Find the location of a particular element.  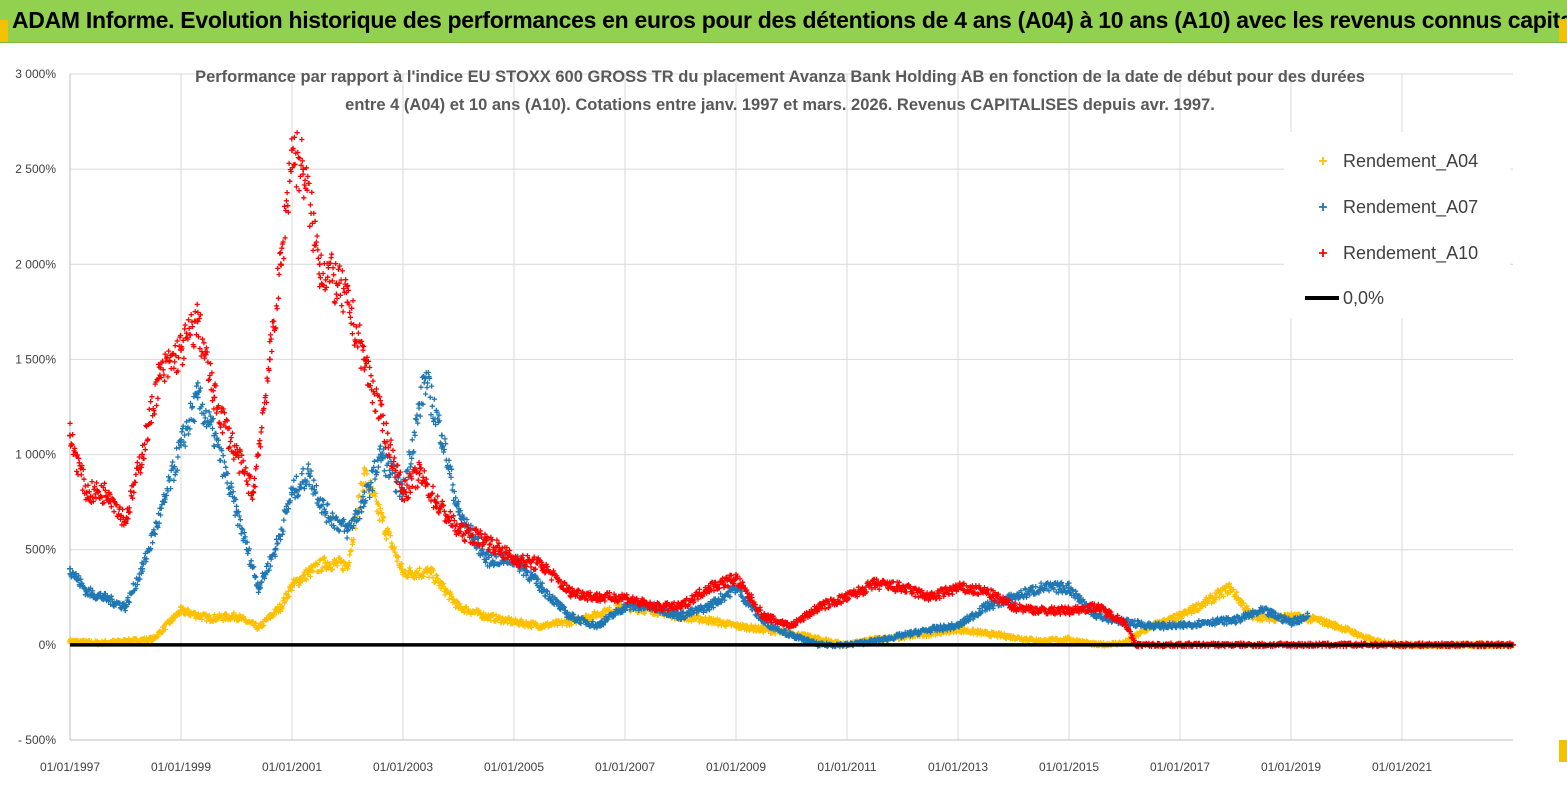

y-tick-label: 500% is located at coordinates (40, 550).